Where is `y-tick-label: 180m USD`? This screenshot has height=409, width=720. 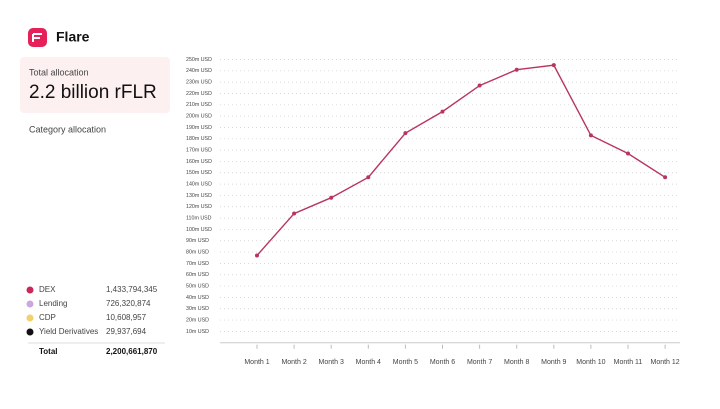
y-tick-label: 180m USD is located at coordinates (199, 139).